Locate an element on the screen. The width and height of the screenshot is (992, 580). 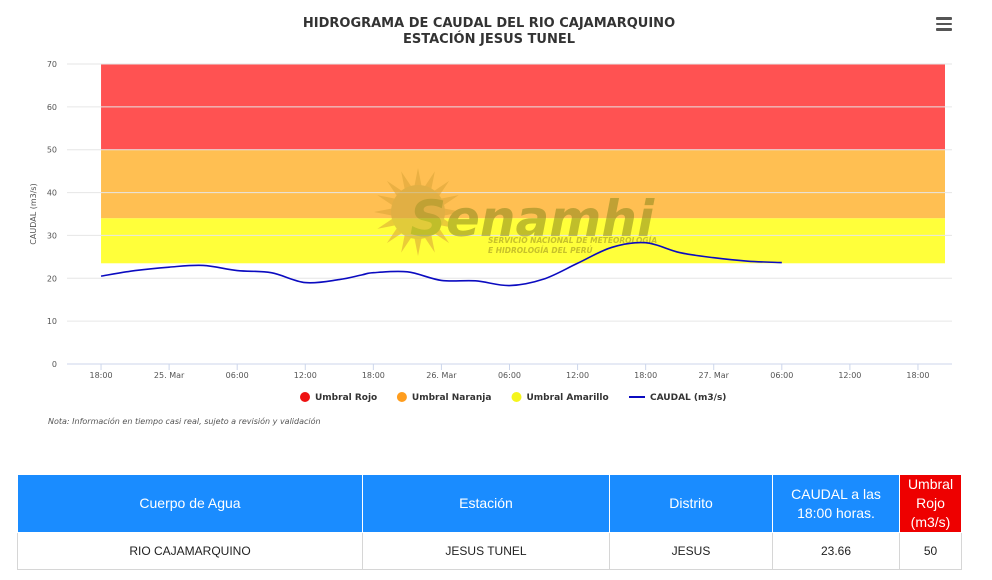
watermark-text: Senamhi is located at coordinates (532, 219).